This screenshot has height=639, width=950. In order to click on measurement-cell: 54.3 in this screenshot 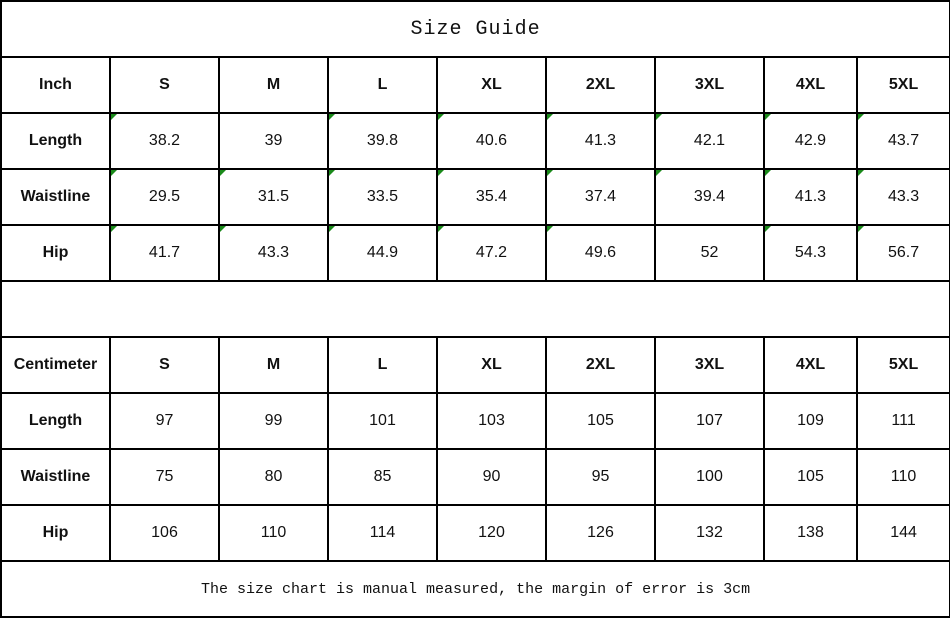, I will do `click(810, 253)`.